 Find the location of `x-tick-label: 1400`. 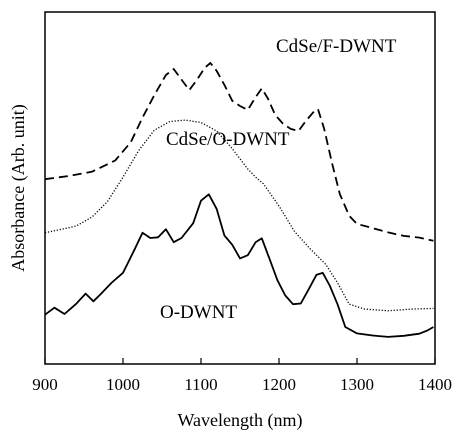

x-tick-label: 1400 is located at coordinates (435, 384).